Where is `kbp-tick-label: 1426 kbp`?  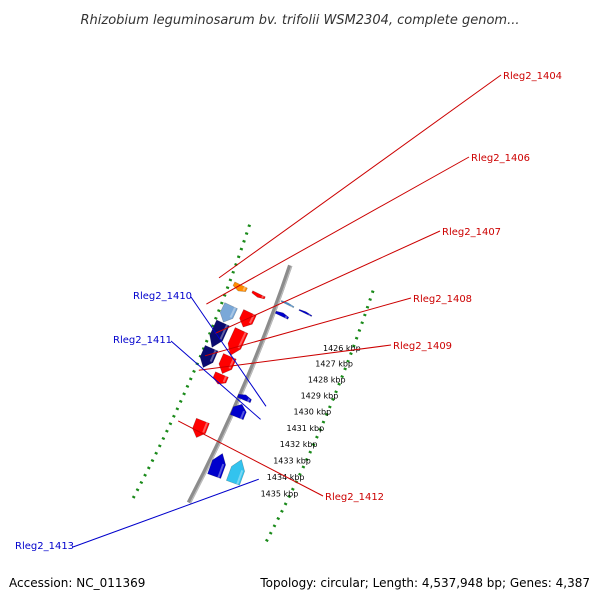 kbp-tick-label: 1426 kbp is located at coordinates (342, 348).